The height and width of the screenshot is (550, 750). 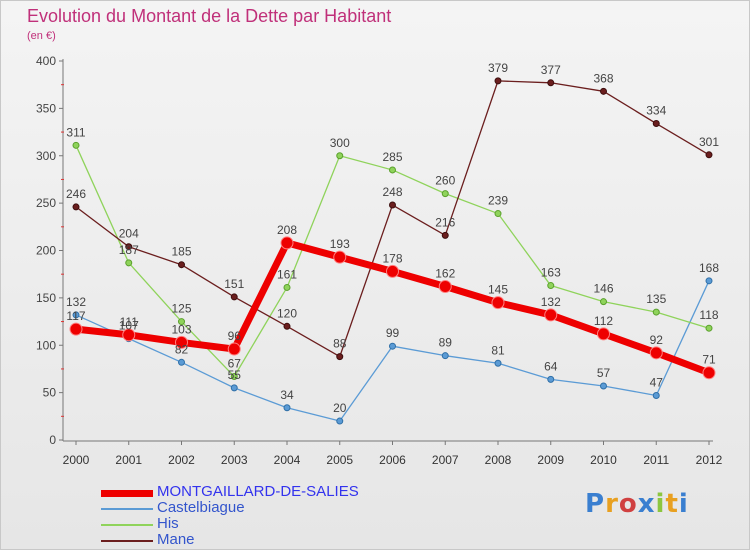 What do you see at coordinates (498, 68) in the screenshot?
I see `data-label-mane: 379` at bounding box center [498, 68].